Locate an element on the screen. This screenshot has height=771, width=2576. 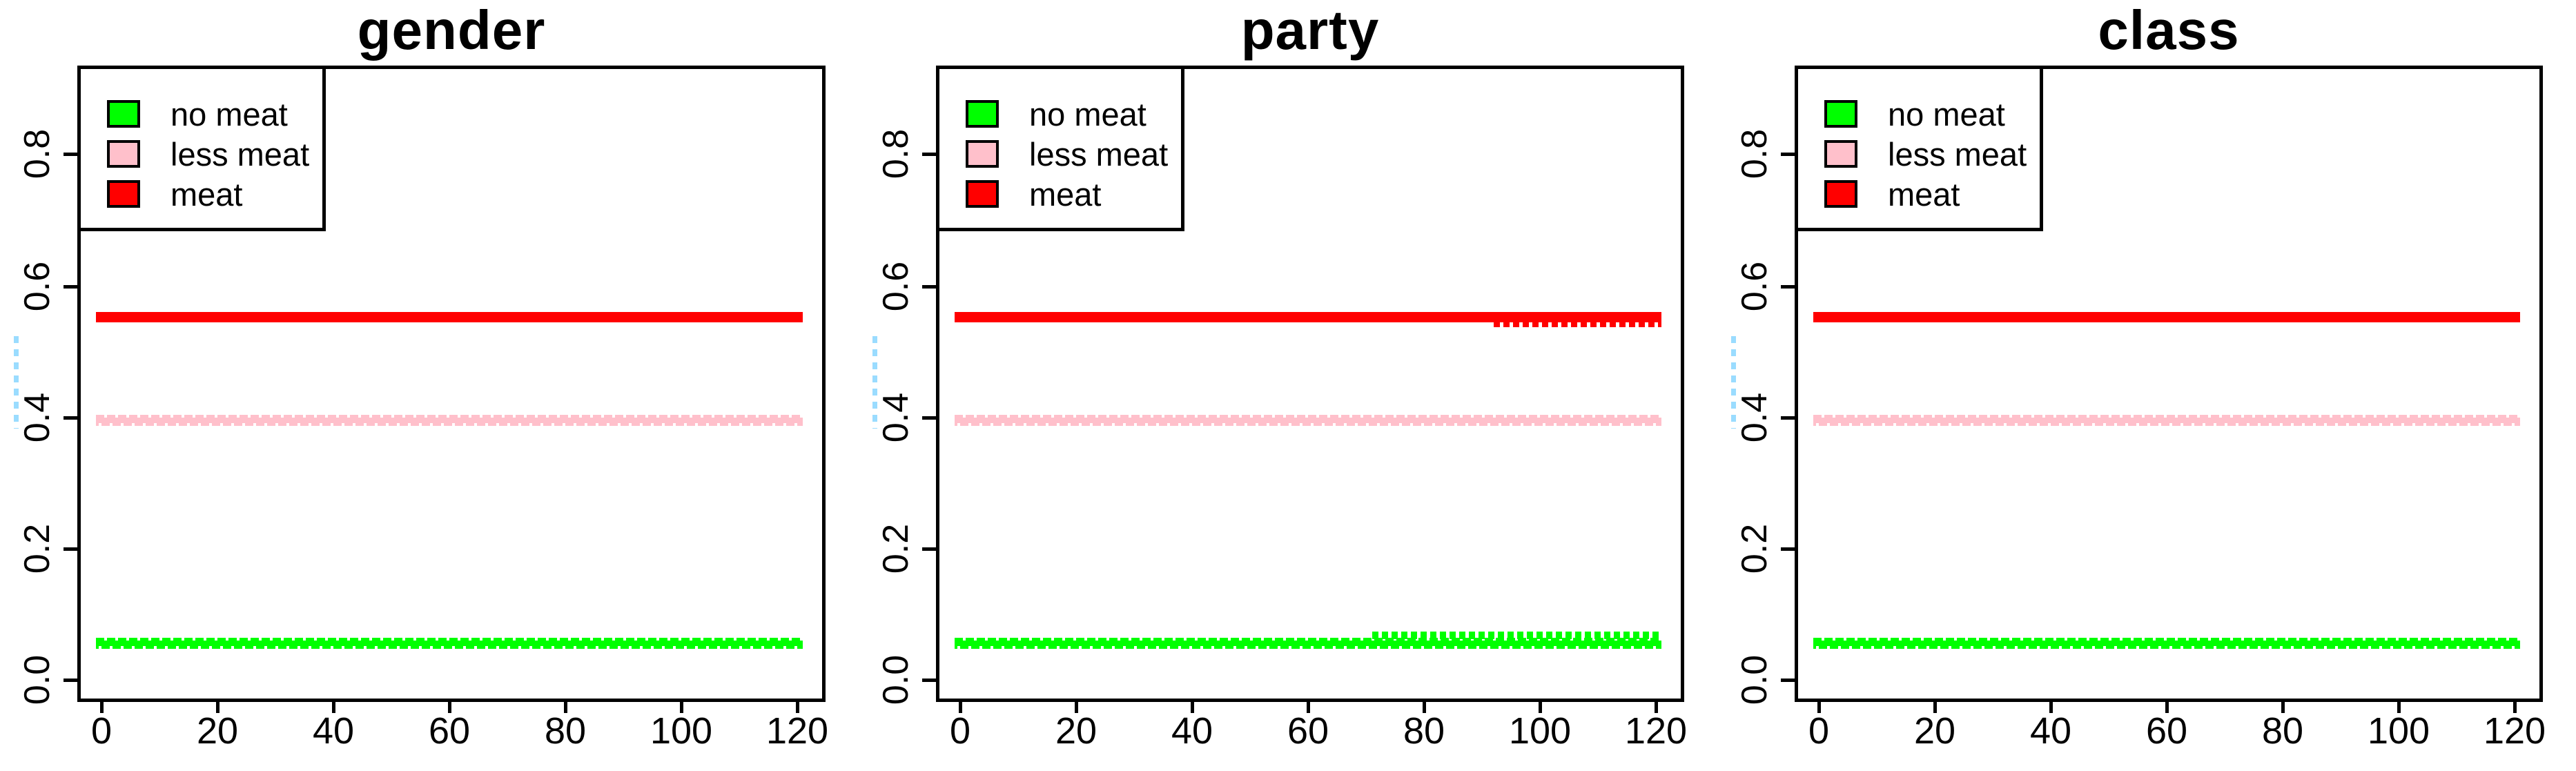
y-tick-label: 0.0 is located at coordinates (37, 679).